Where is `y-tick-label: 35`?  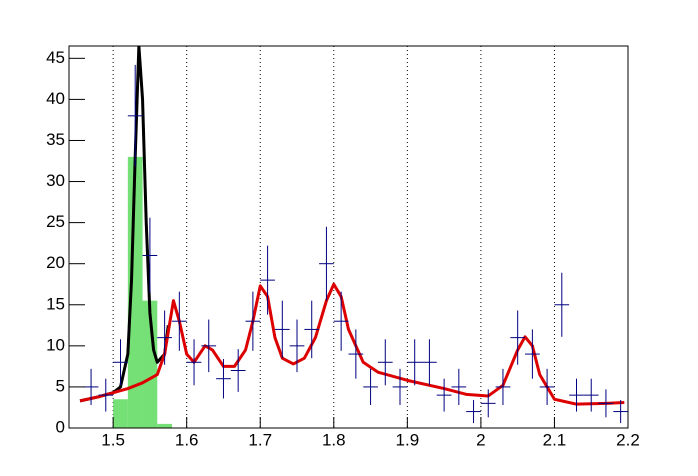 y-tick-label: 35 is located at coordinates (55, 139).